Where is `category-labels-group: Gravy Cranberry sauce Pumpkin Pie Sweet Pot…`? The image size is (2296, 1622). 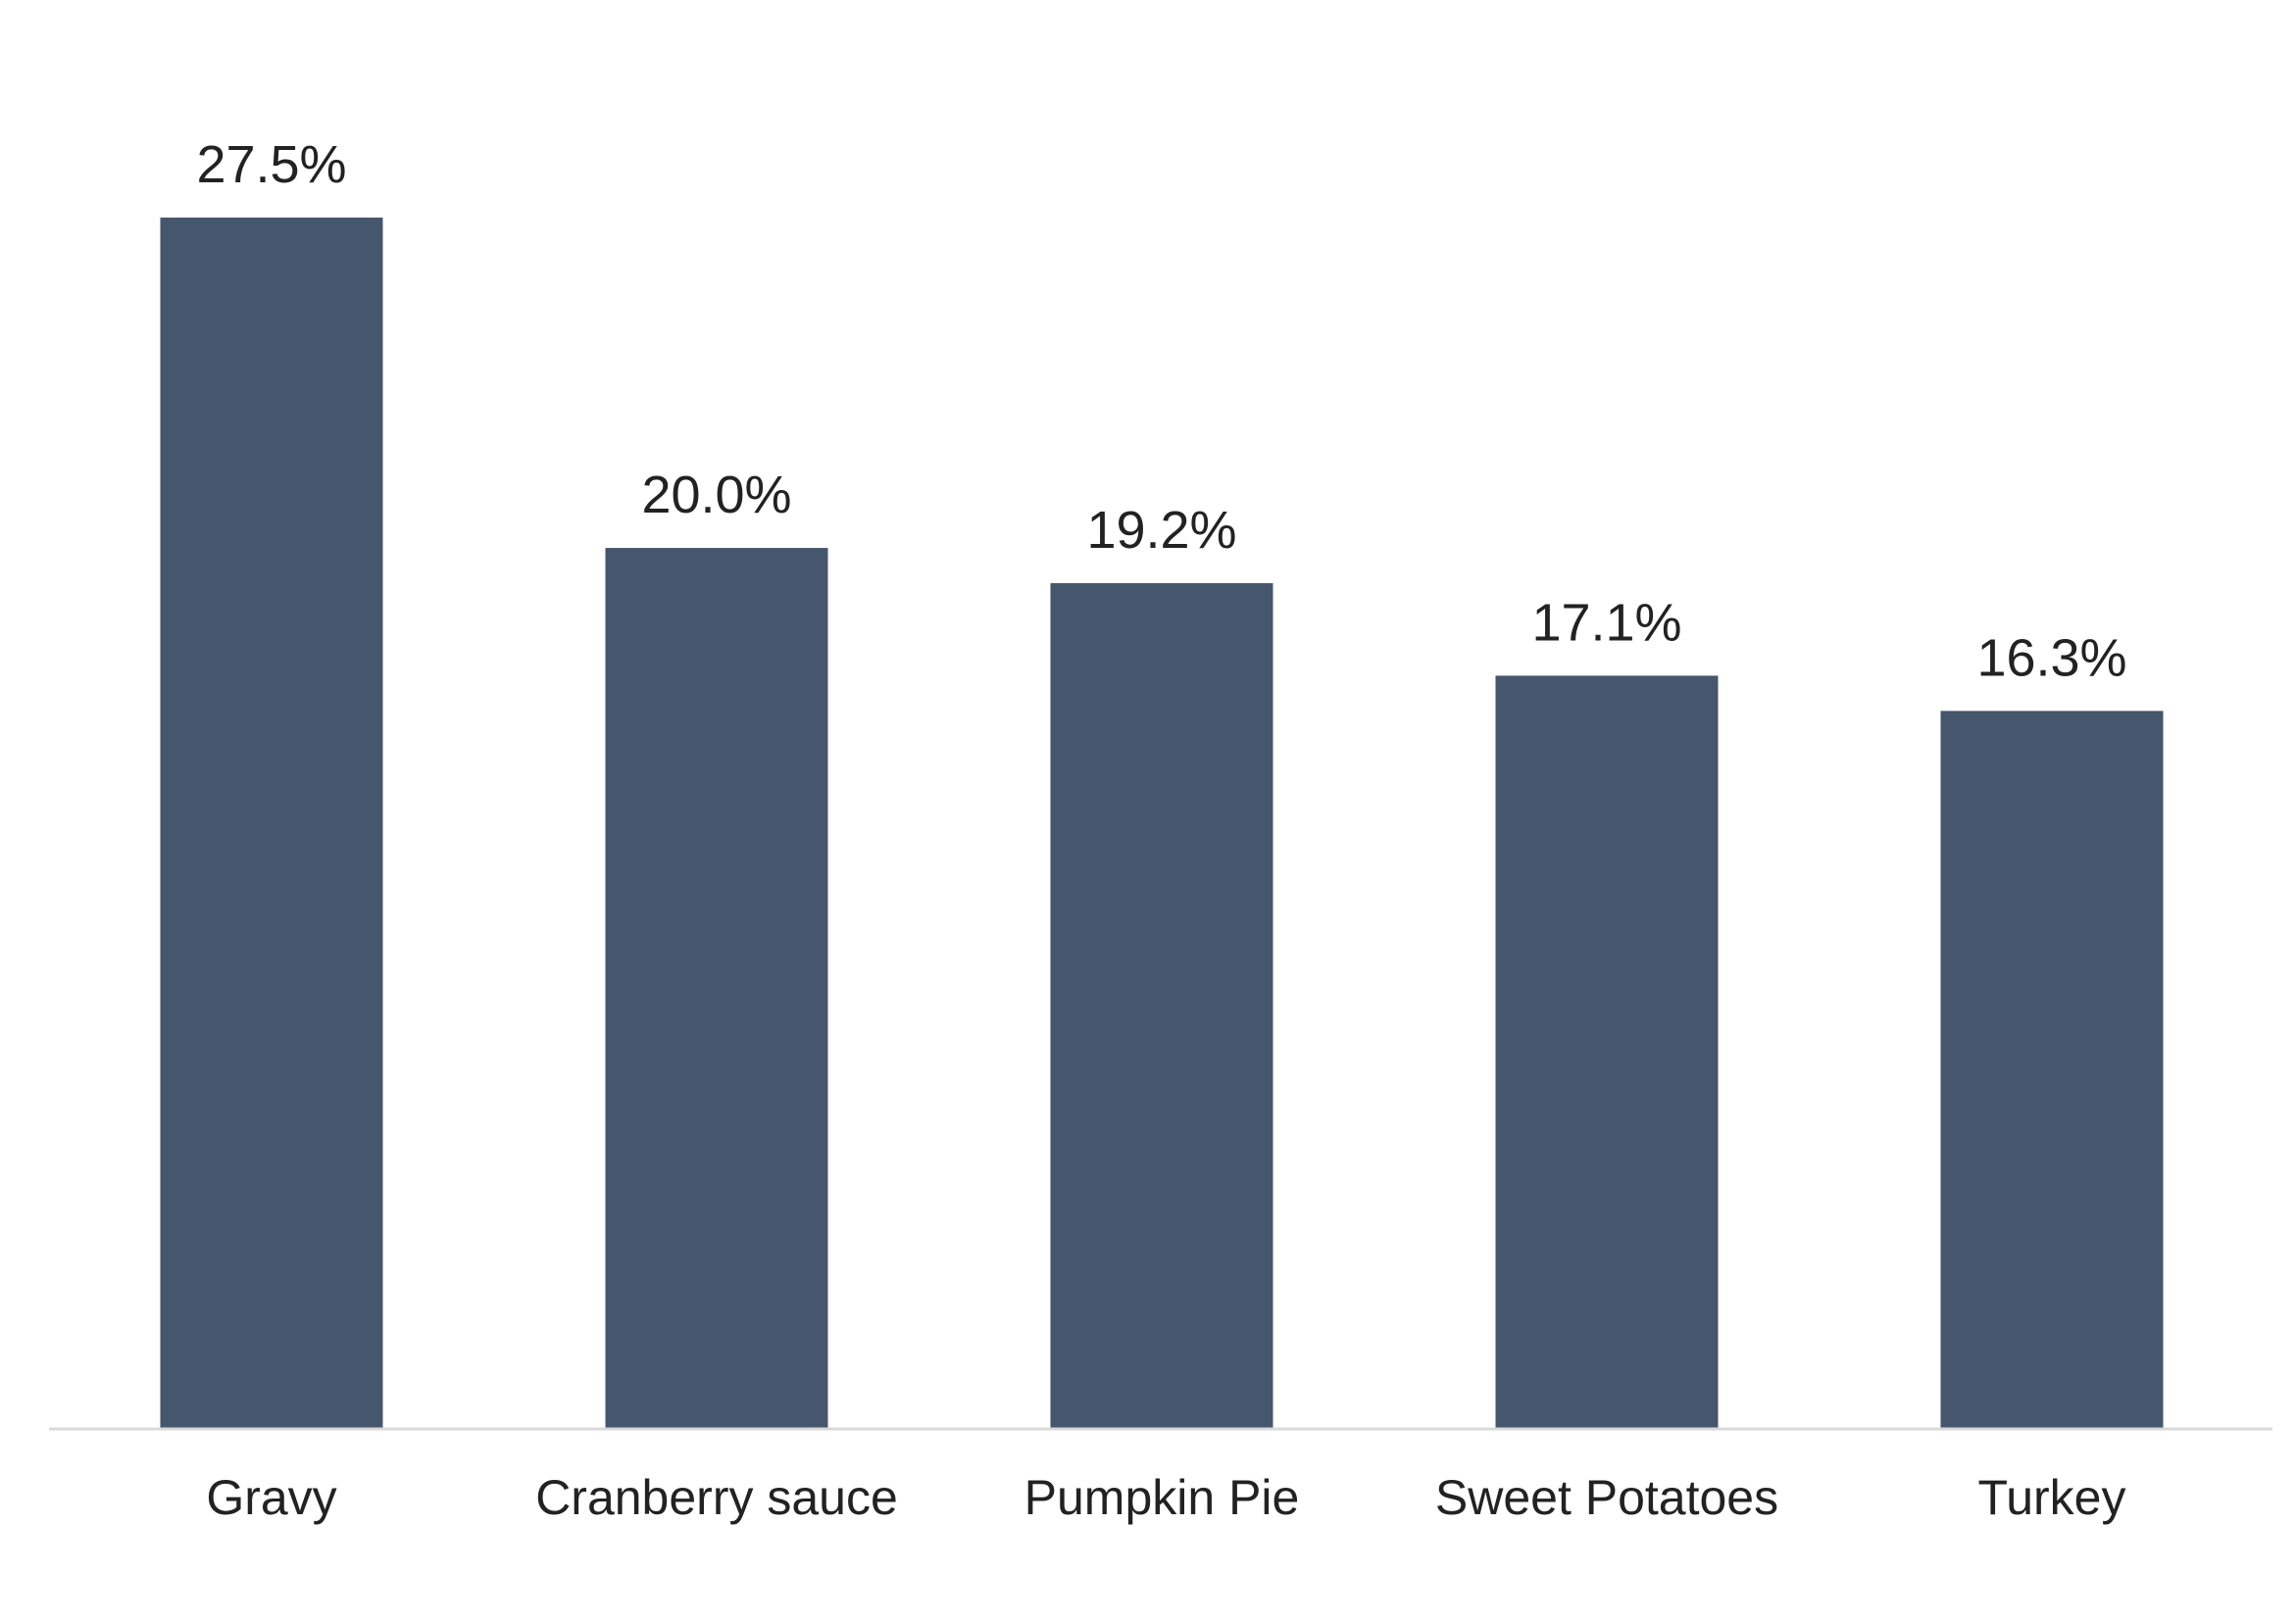 category-labels-group: Gravy Cranberry sauce Pumpkin Pie Sweet Pot… is located at coordinates (1165, 1497).